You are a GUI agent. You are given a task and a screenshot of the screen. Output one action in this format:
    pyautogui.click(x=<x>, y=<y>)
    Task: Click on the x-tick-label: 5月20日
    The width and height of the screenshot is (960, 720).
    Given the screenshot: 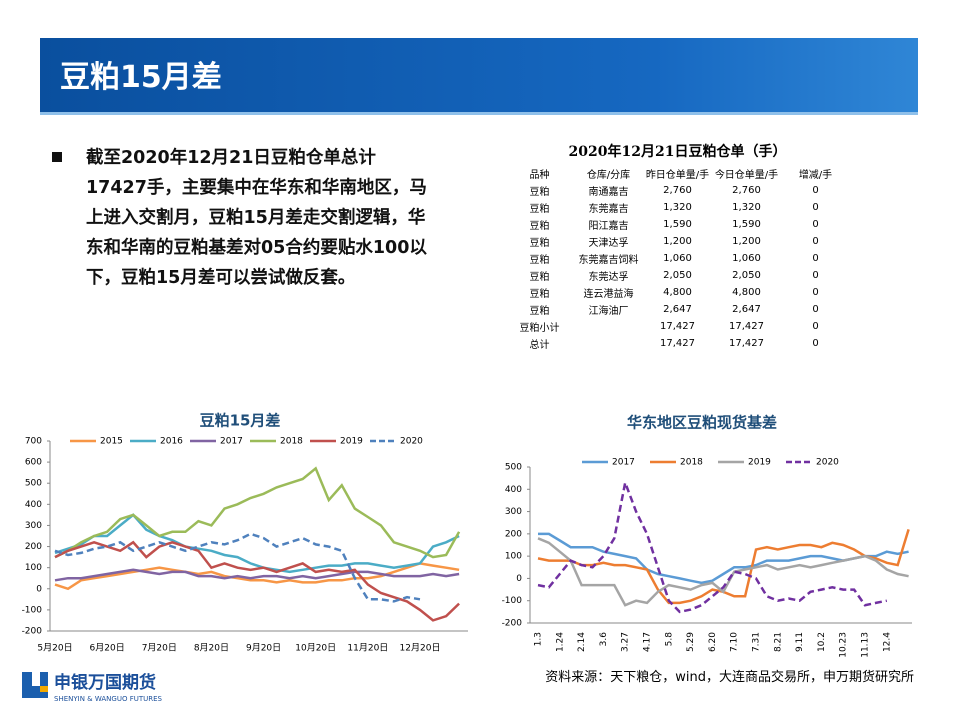 What is the action you would take?
    pyautogui.click(x=54, y=648)
    